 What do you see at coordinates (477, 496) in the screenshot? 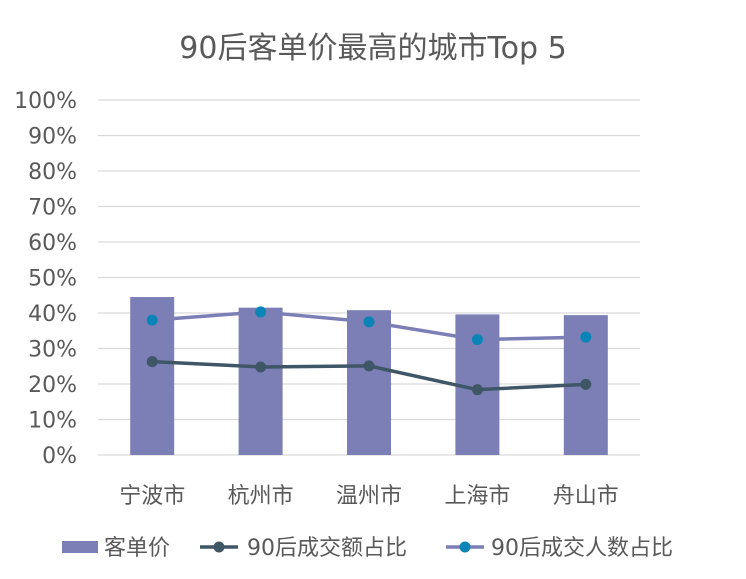
I see `x-tick-label: 上海市` at bounding box center [477, 496].